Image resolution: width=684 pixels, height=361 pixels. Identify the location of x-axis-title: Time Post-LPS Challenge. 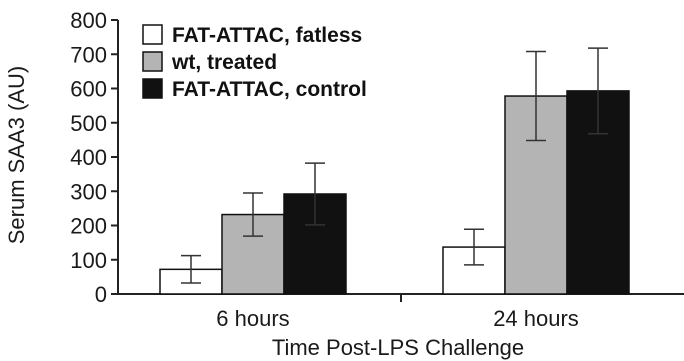
(398, 347).